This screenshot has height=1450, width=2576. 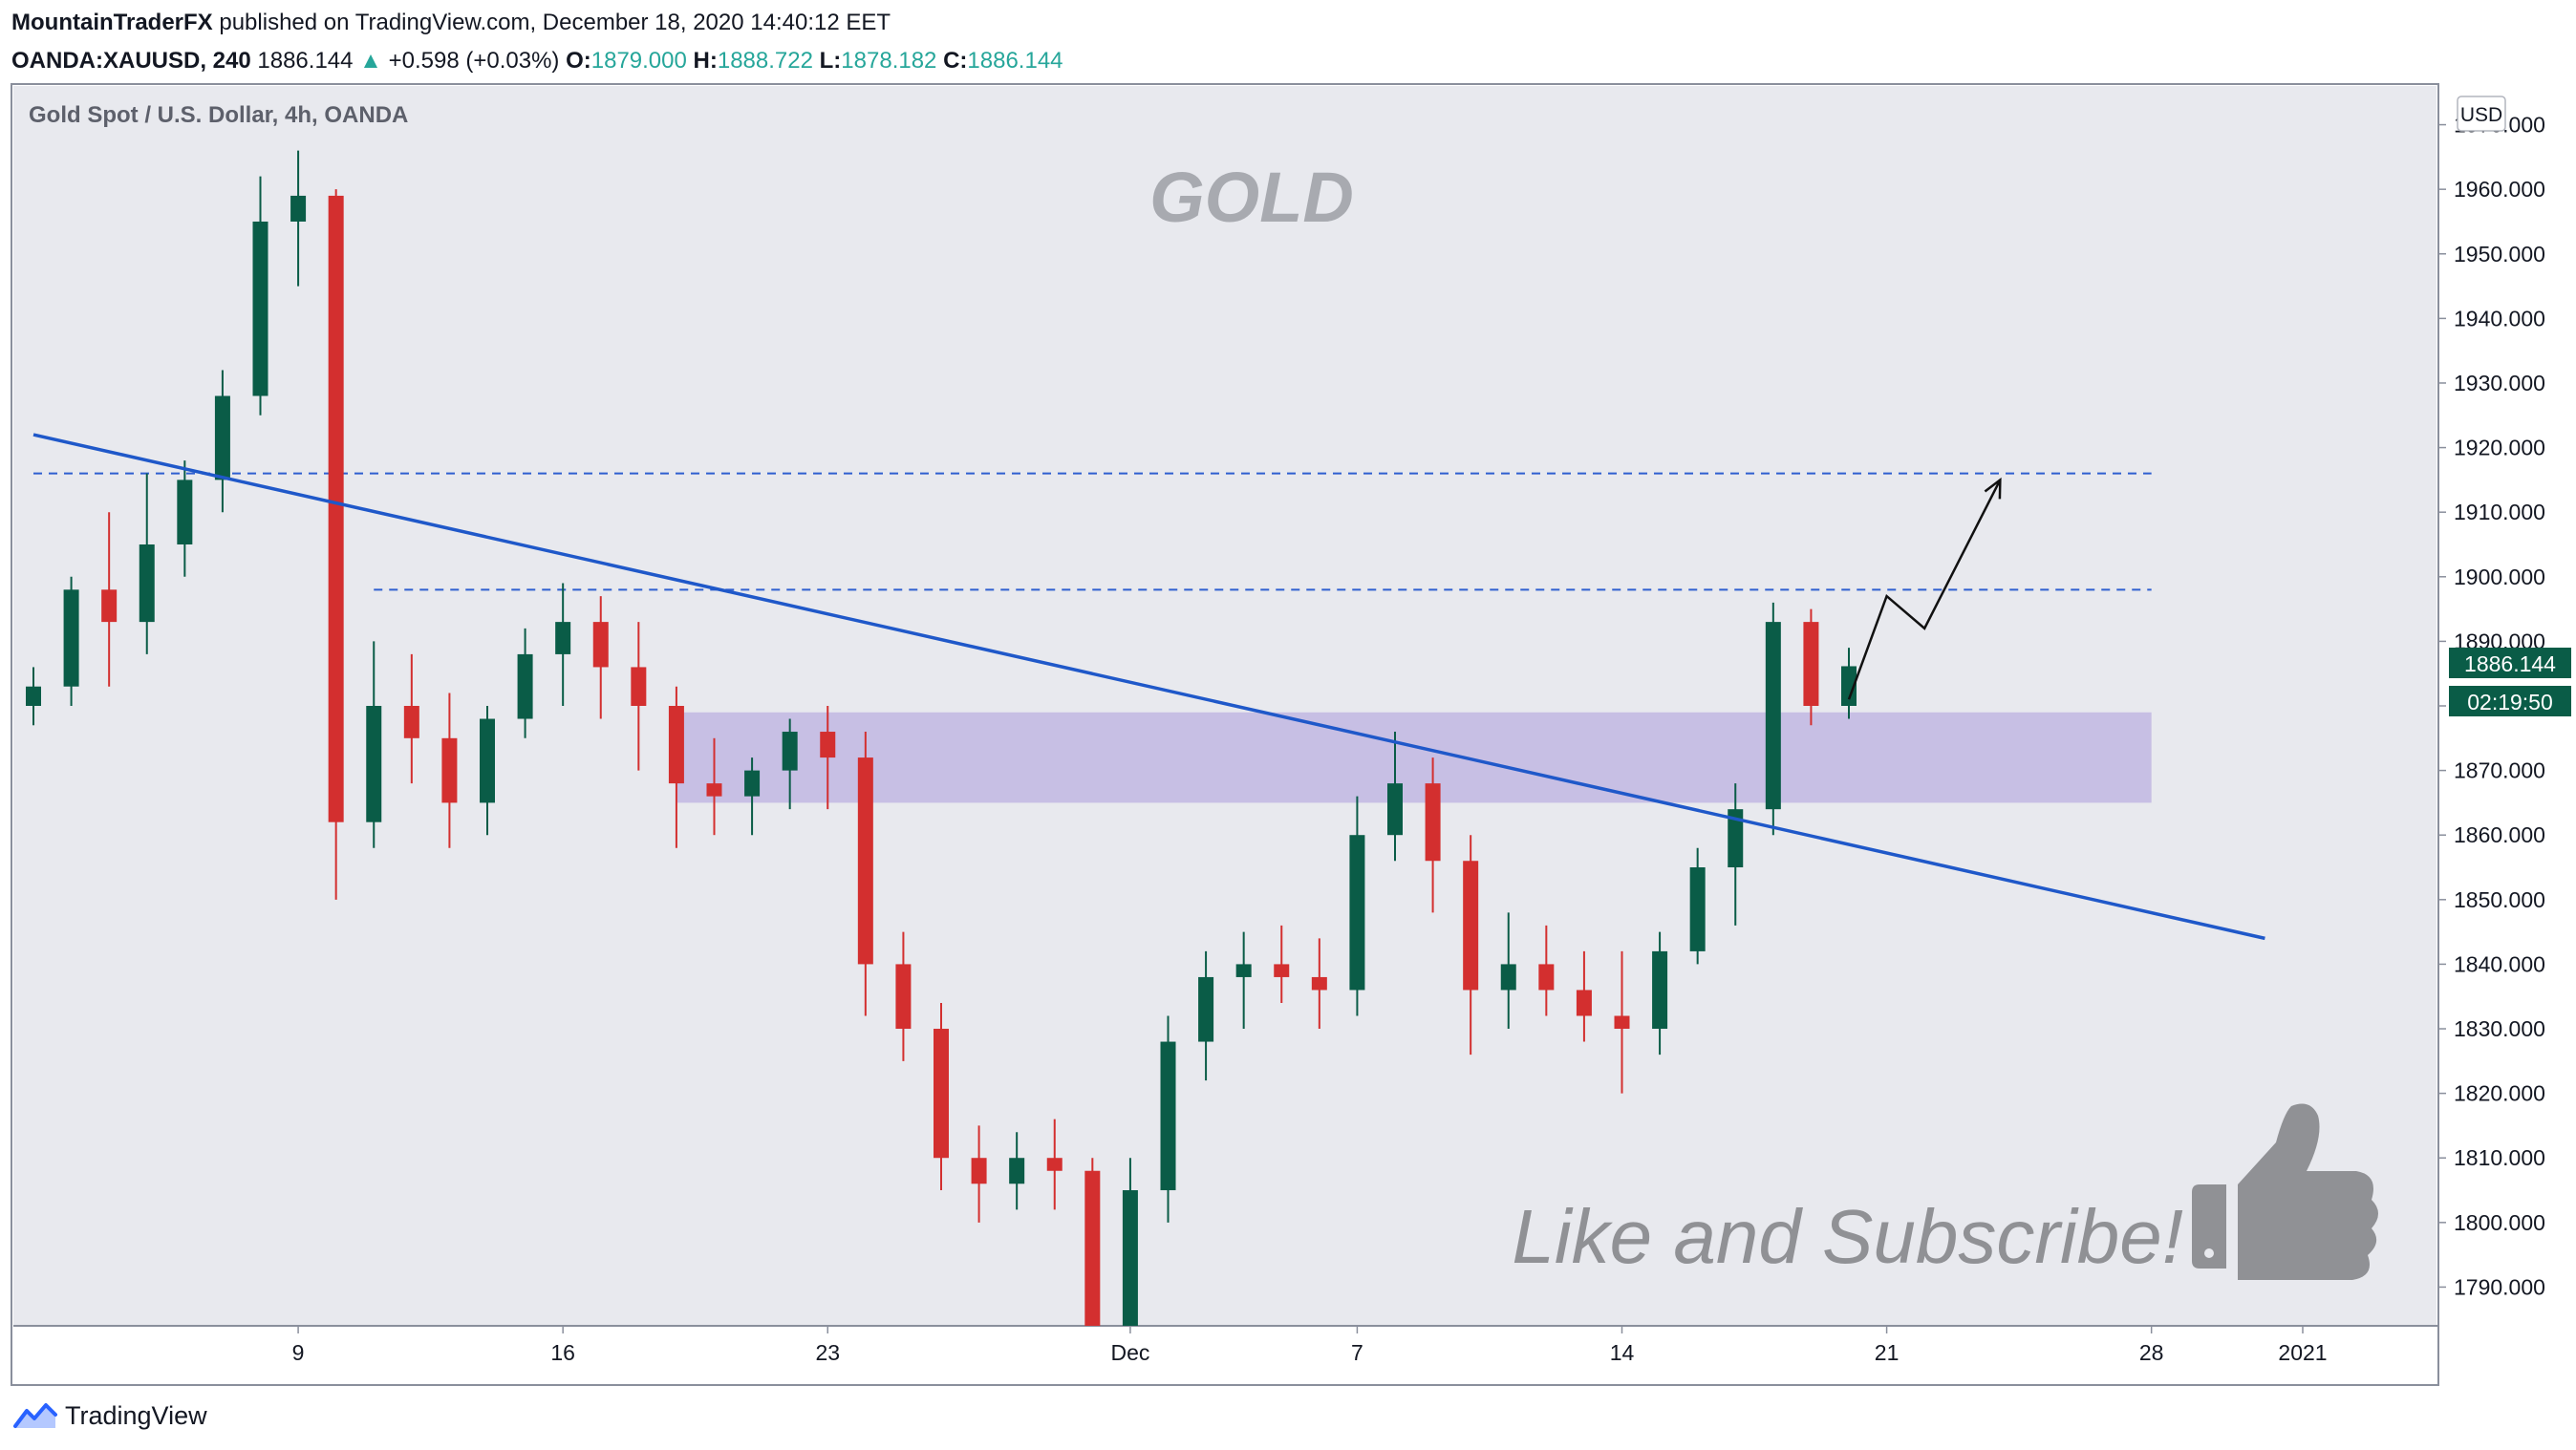 I want to click on projection-arrowhead, so click(x=1993, y=488).